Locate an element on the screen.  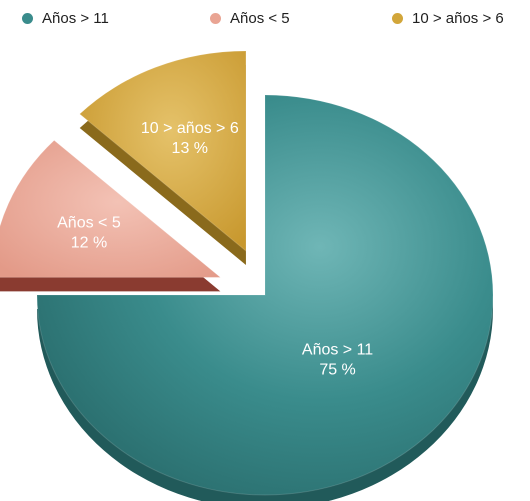
slice-value-label-1: 12 % is located at coordinates (89, 243).